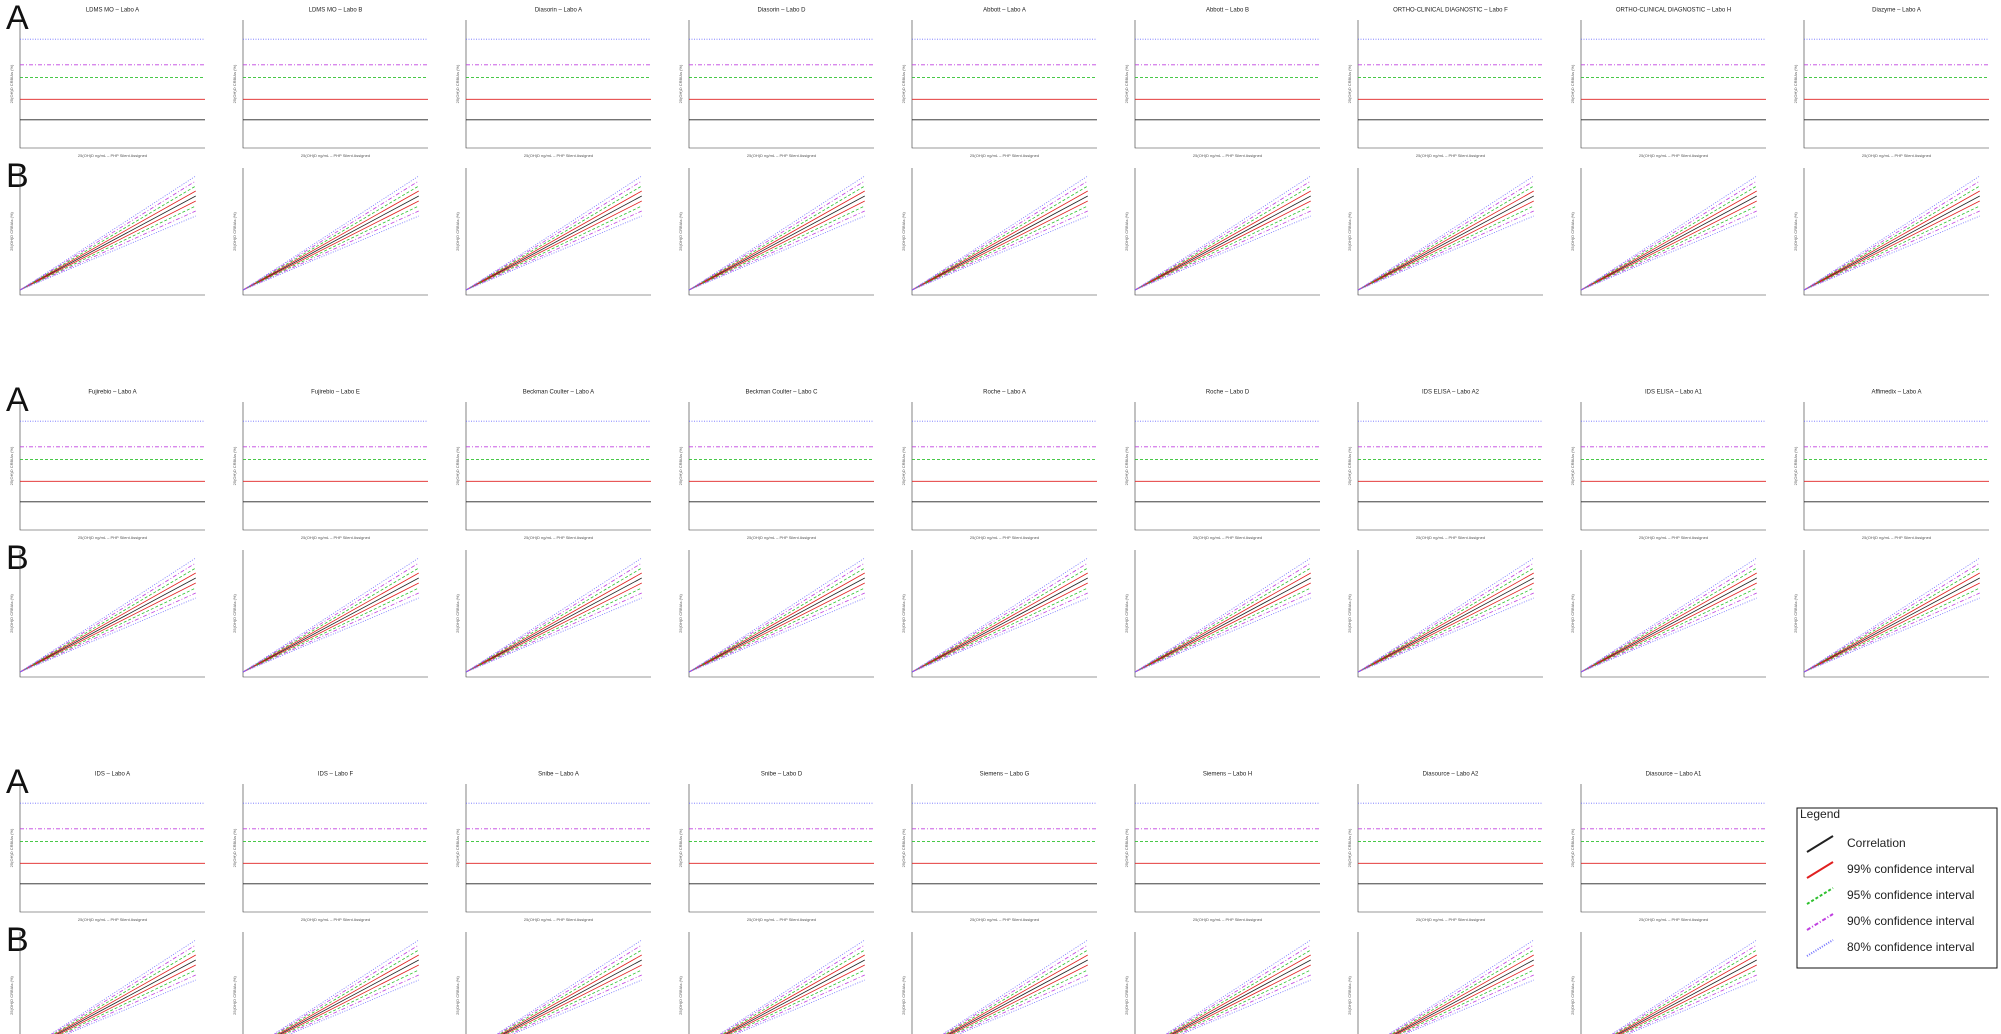 The image size is (2001, 1034). Describe the element at coordinates (558, 11) in the screenshot. I see `plot-title: Diasorin – Labo A` at that location.